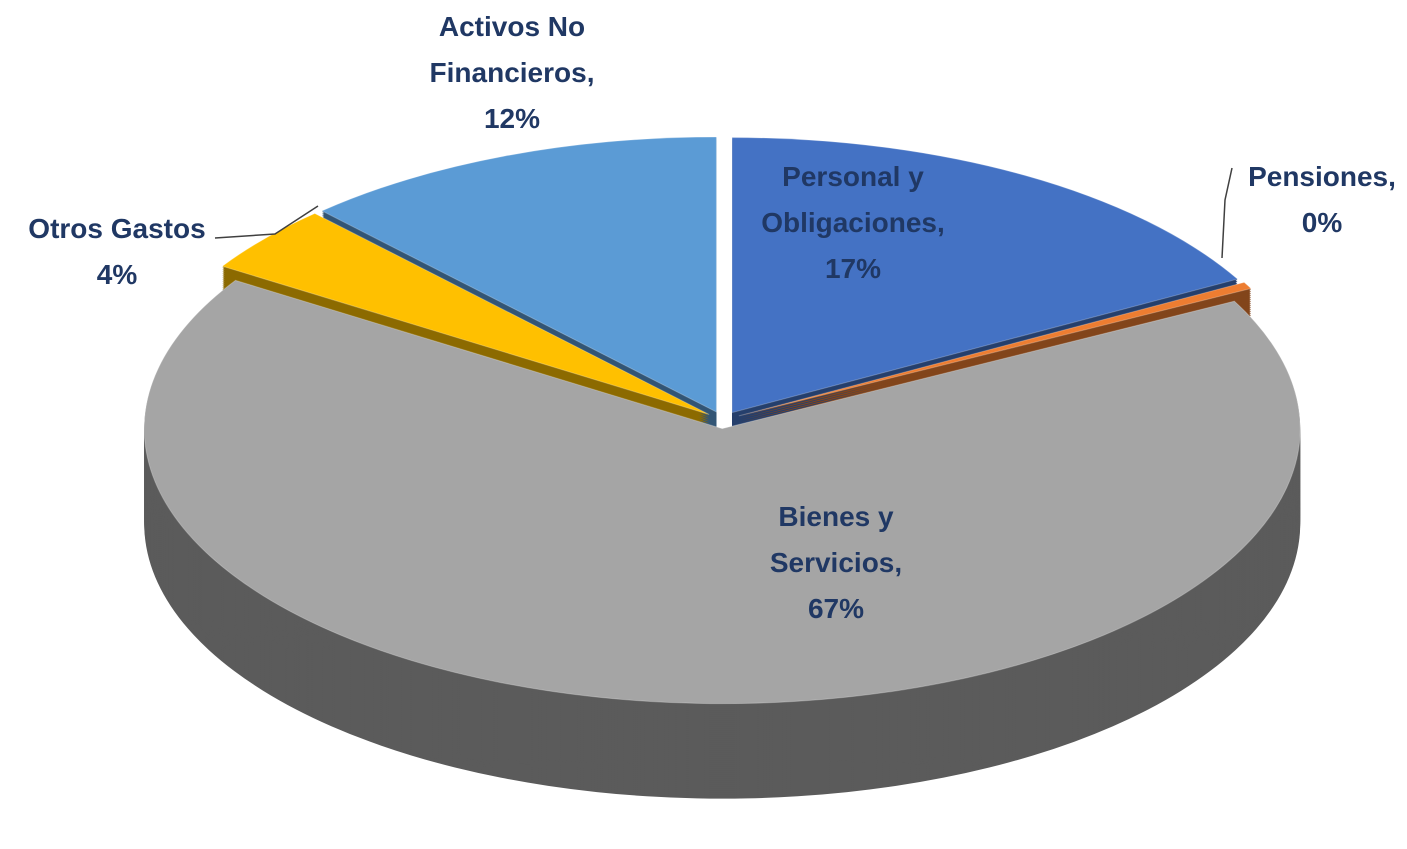 The image size is (1407, 849). What do you see at coordinates (1319, 200) in the screenshot?
I see `data-label: Pensiones, 0%` at bounding box center [1319, 200].